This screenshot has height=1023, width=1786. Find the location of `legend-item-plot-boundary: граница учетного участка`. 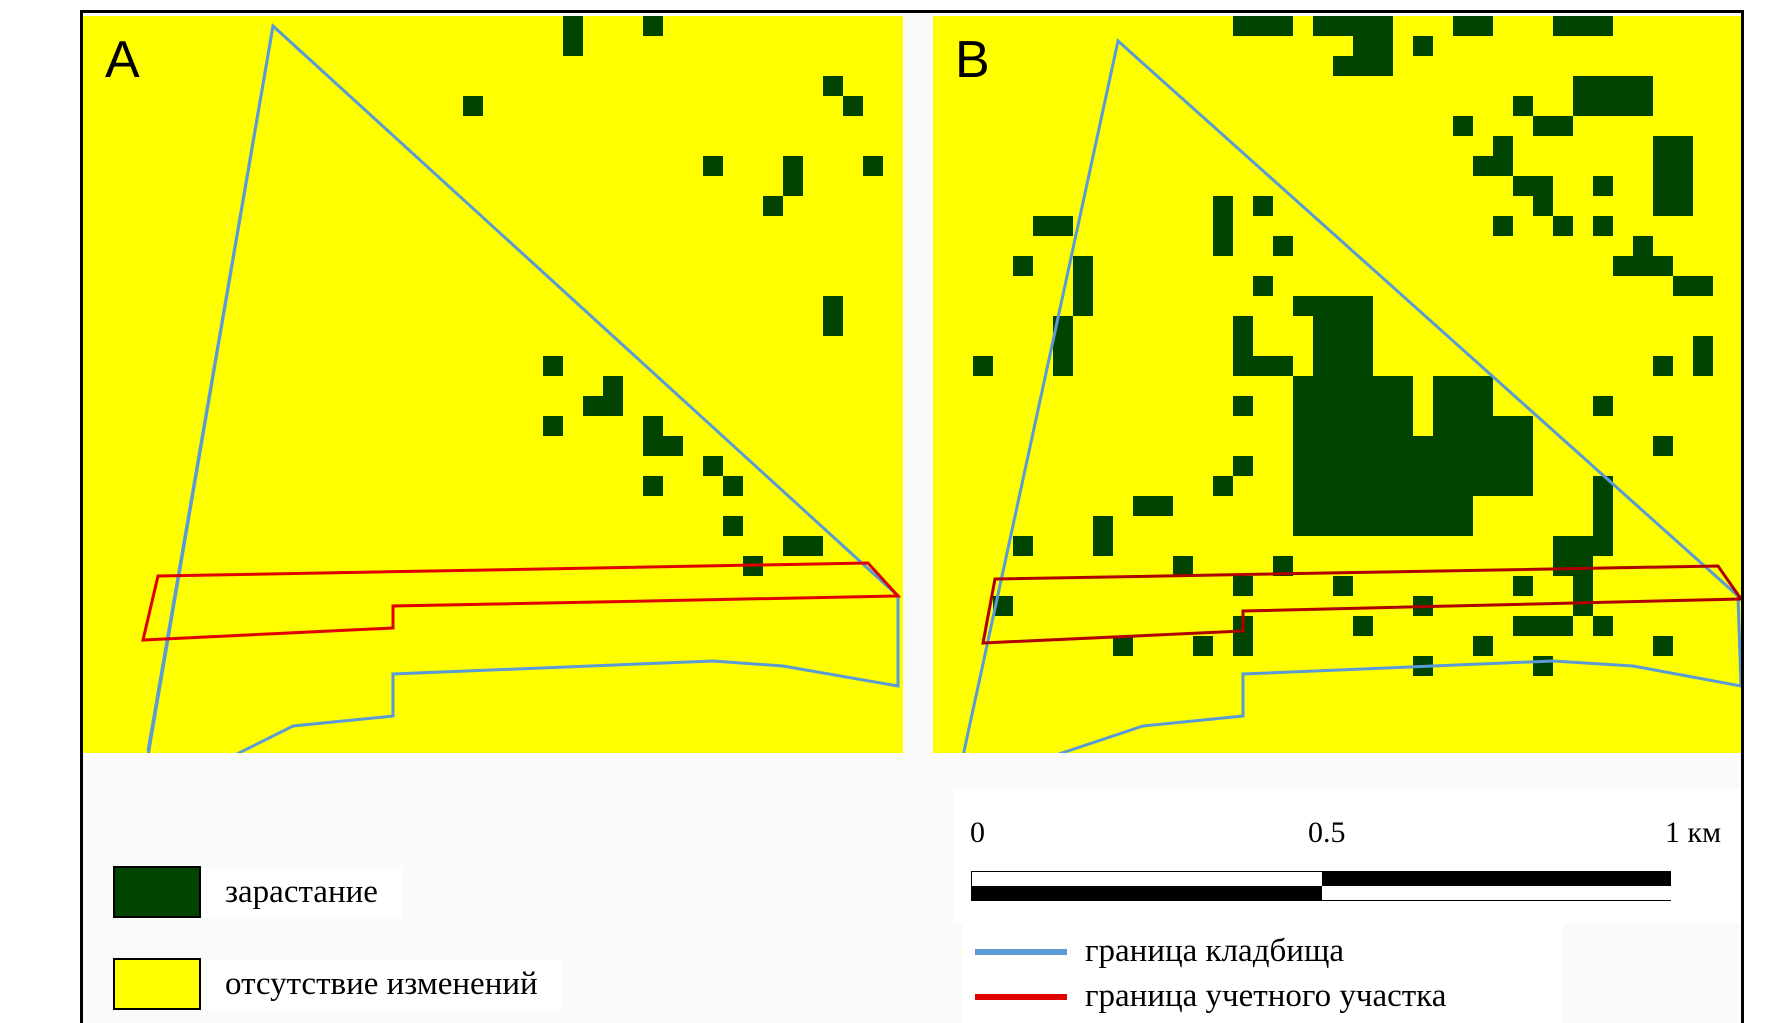

legend-item-plot-boundary: граница учетного участка is located at coordinates (1204, 996).